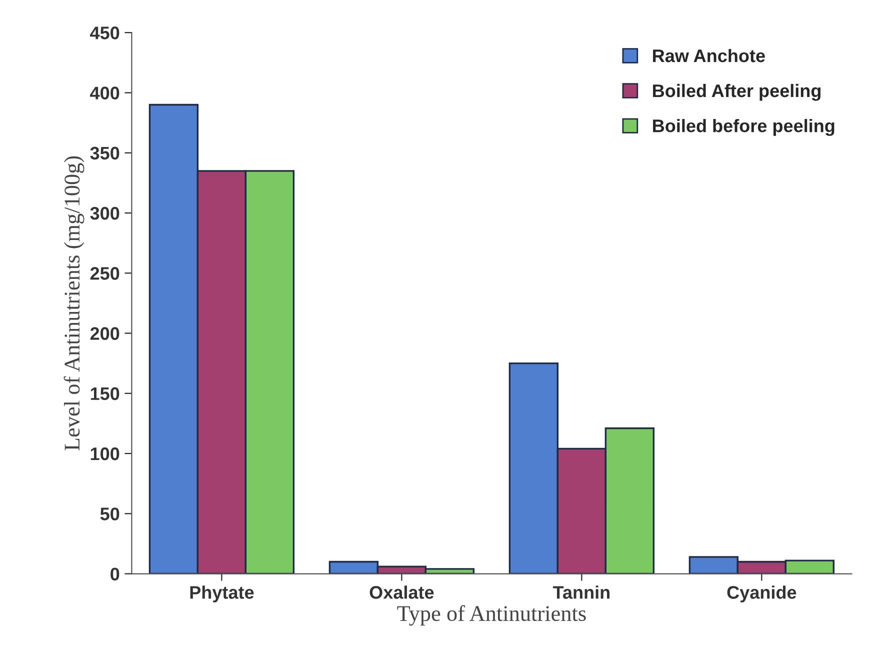 This screenshot has height=652, width=878. I want to click on y-tick-label: 400, so click(105, 93).